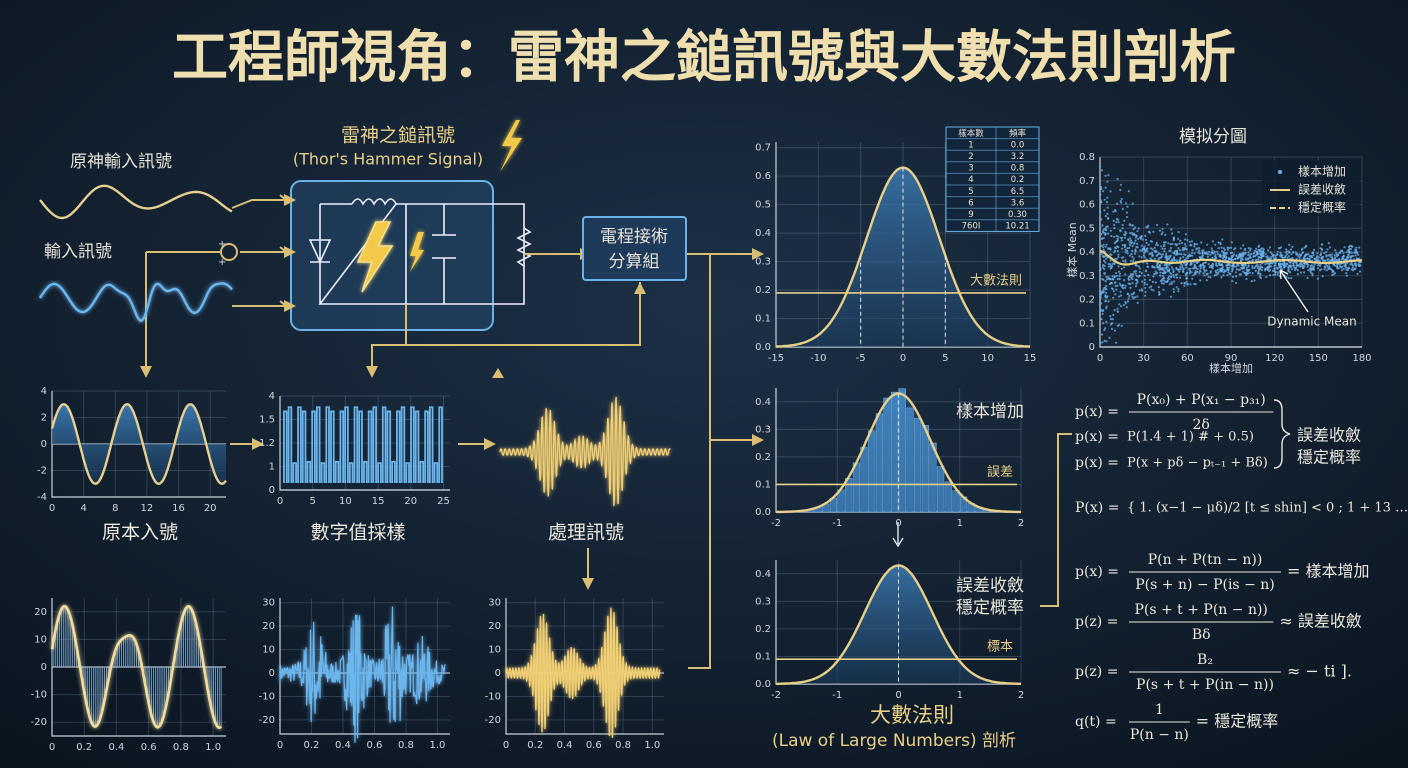 Image resolution: width=1408 pixels, height=768 pixels. Describe the element at coordinates (222, 262) in the screenshot. I see `sign: +` at that location.